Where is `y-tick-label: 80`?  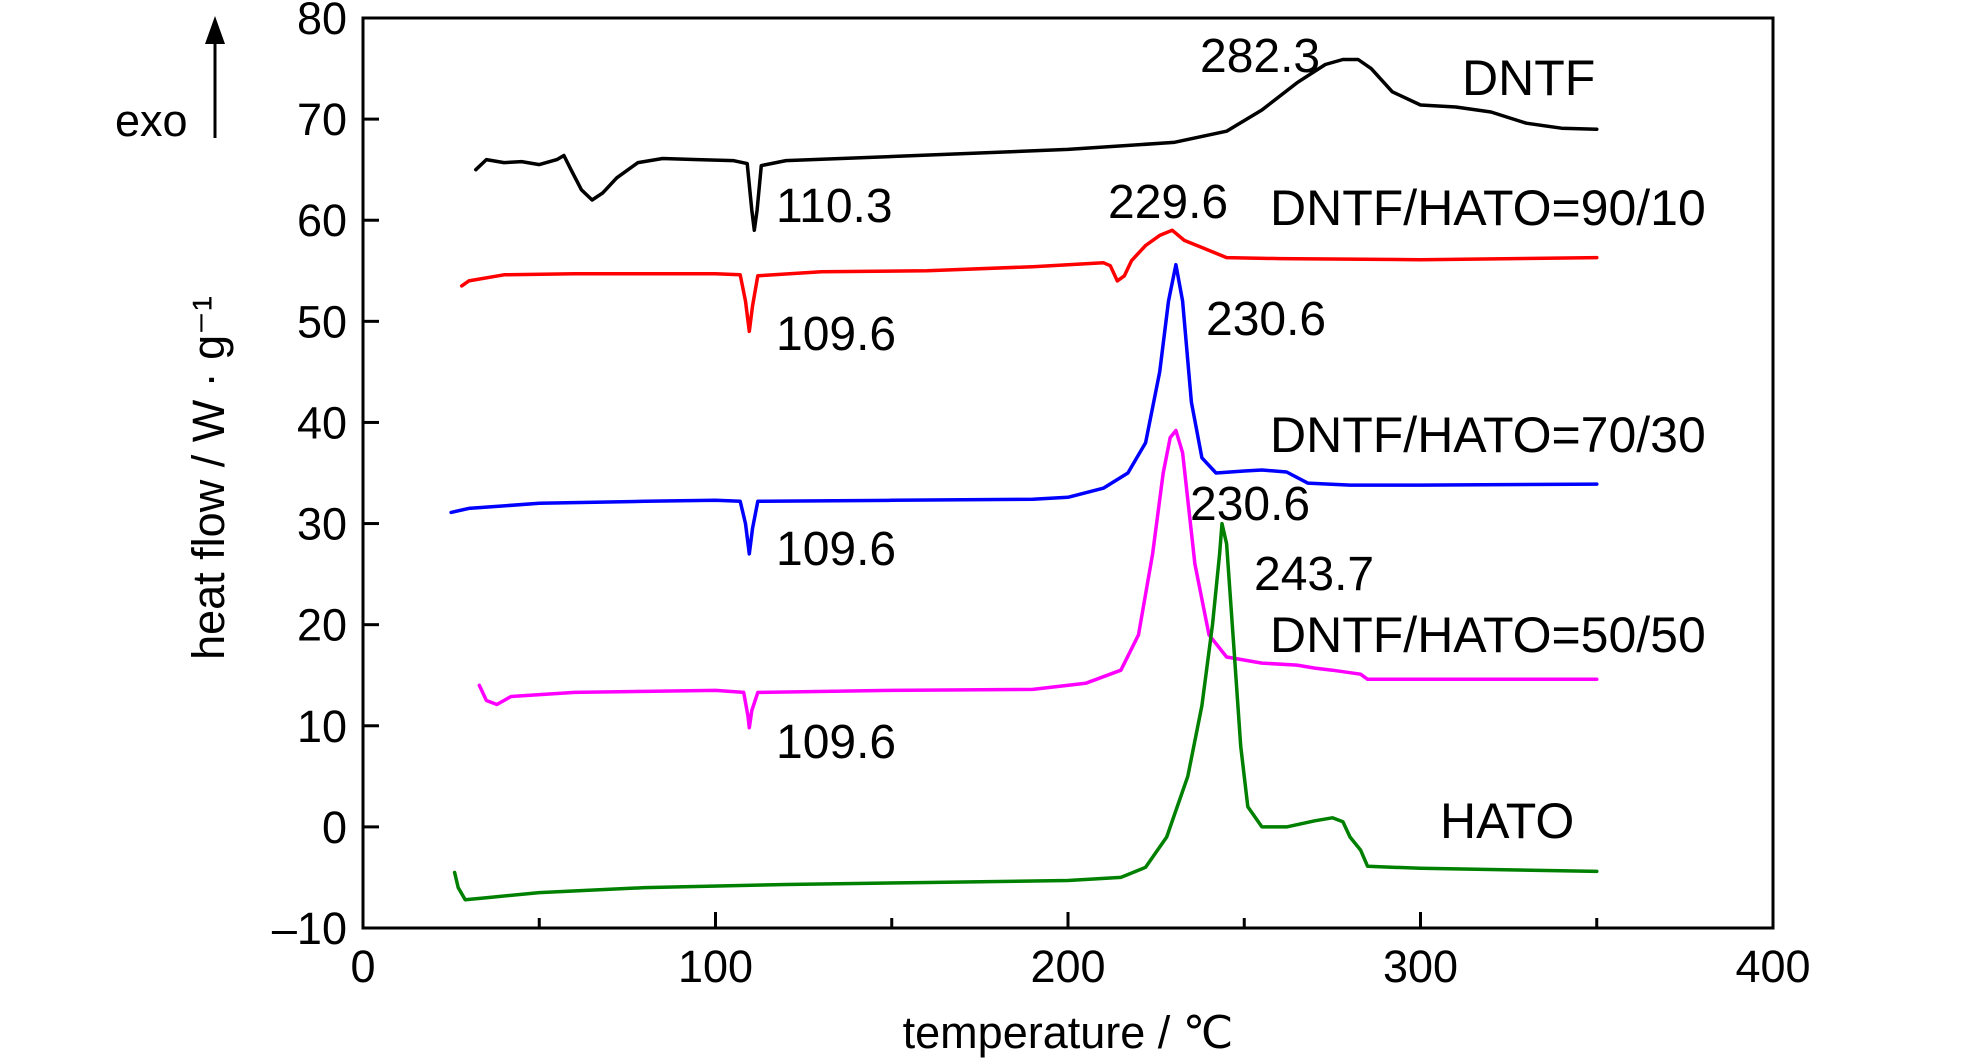 y-tick-label: 80 is located at coordinates (322, 22).